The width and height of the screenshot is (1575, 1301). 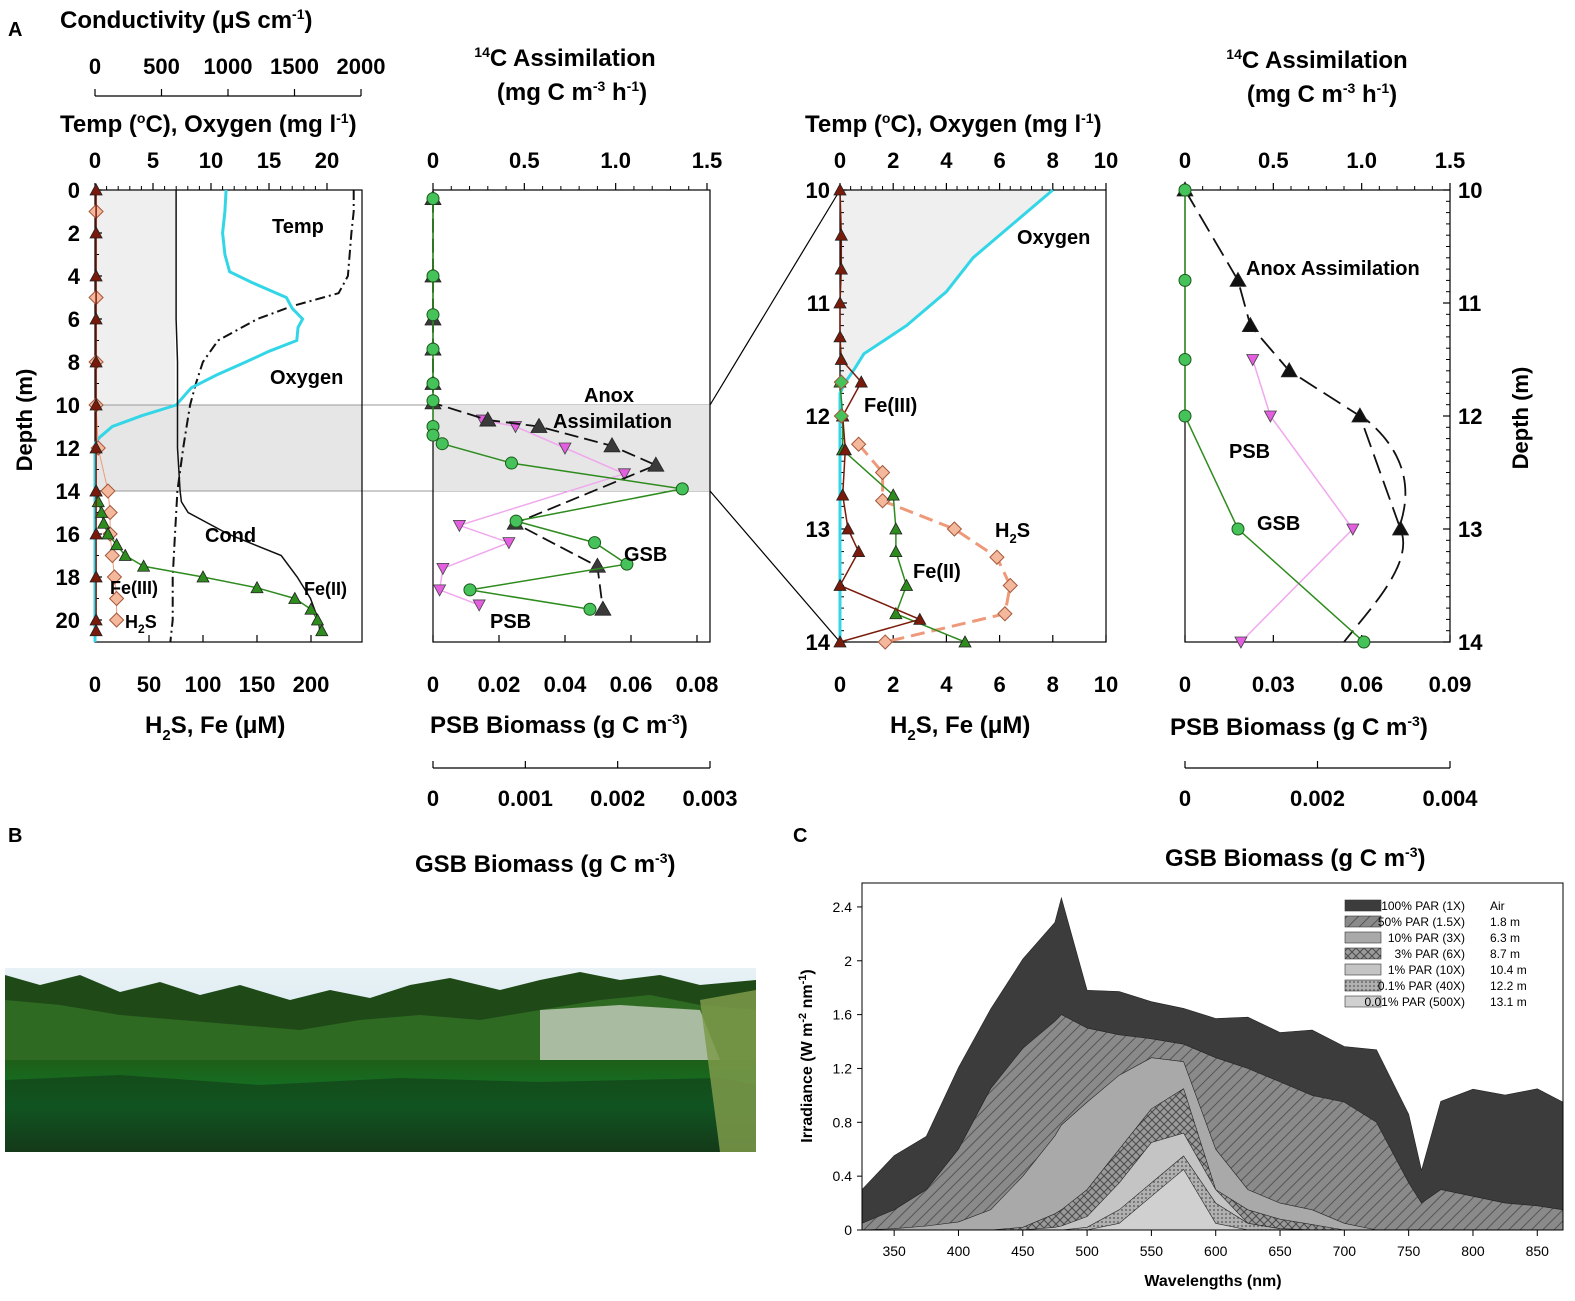 I want to click on depth3-label: 13, so click(x=1470, y=529).